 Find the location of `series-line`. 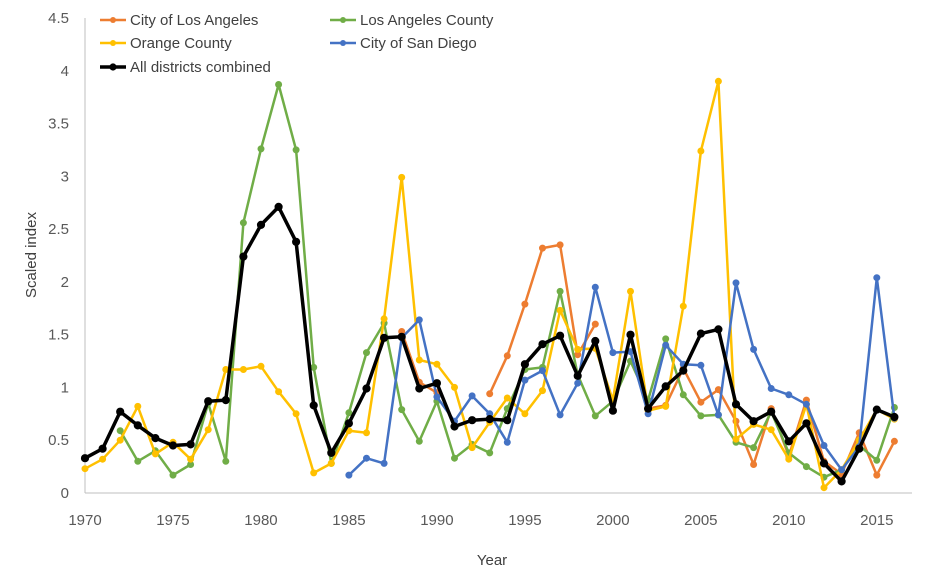

series-line is located at coordinates (771, 422).